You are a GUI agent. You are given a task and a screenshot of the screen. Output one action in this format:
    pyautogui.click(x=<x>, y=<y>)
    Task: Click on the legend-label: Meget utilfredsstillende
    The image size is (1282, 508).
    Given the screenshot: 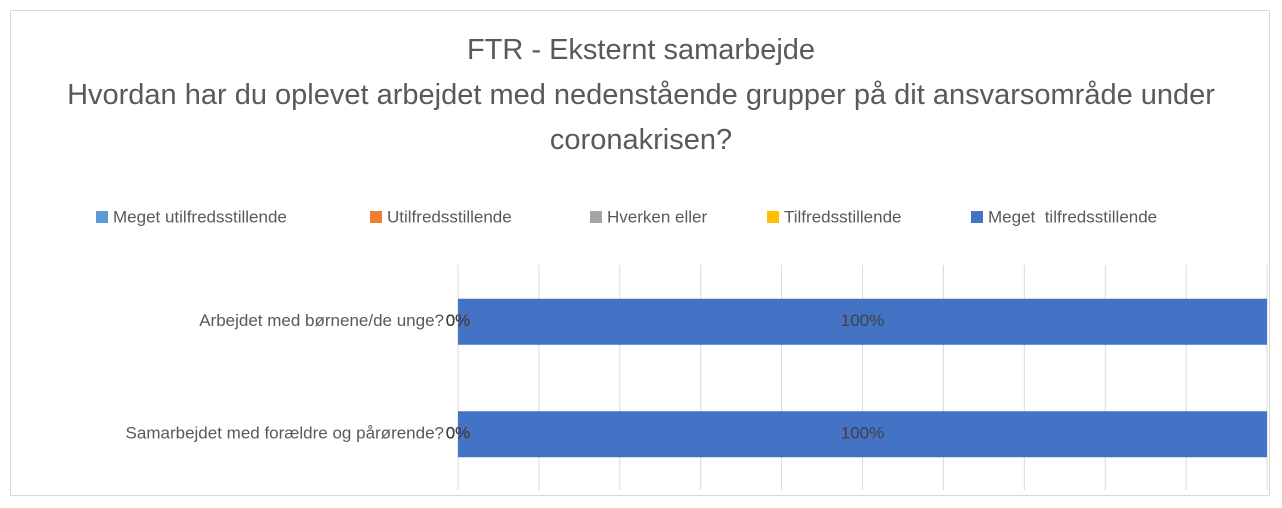 What is the action you would take?
    pyautogui.click(x=200, y=216)
    